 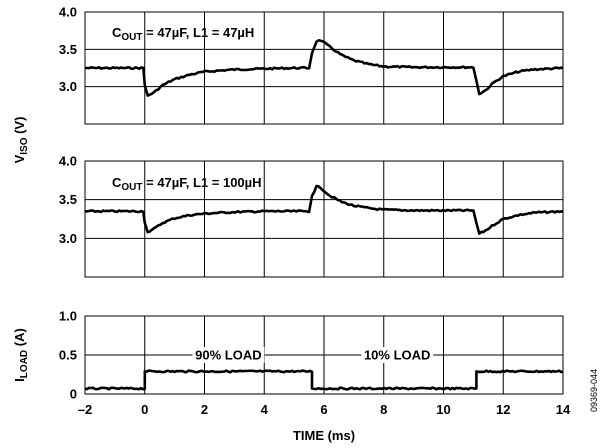 I want to click on x-tick-label: 8, so click(x=383, y=409).